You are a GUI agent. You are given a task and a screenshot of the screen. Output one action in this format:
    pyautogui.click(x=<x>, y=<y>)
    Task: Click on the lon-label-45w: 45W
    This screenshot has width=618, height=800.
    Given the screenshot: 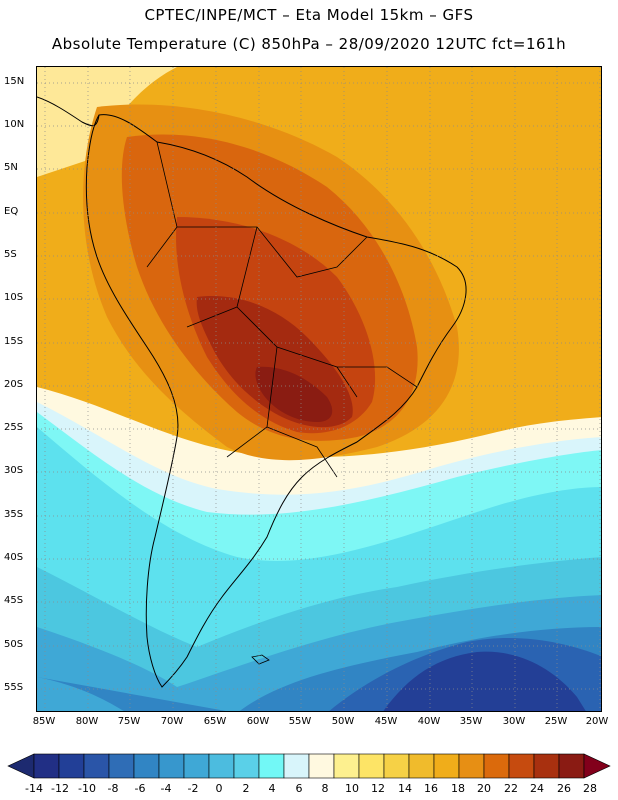 What is the action you would take?
    pyautogui.click(x=386, y=721)
    